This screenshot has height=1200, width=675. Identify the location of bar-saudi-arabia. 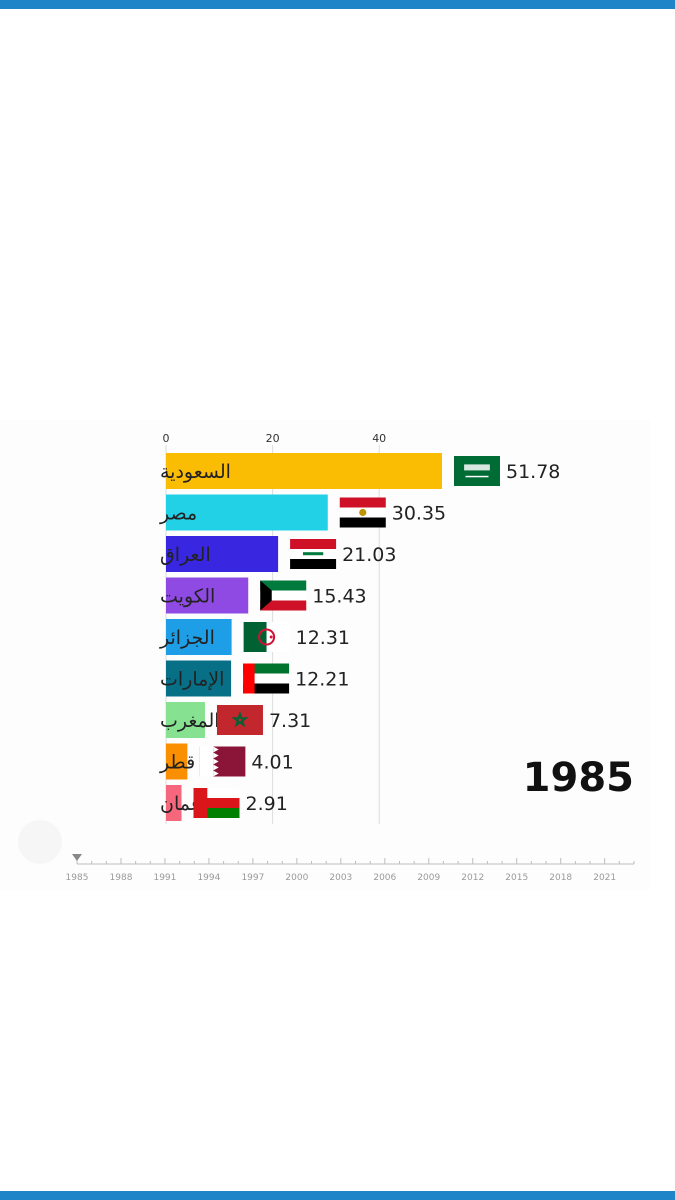
(304, 471).